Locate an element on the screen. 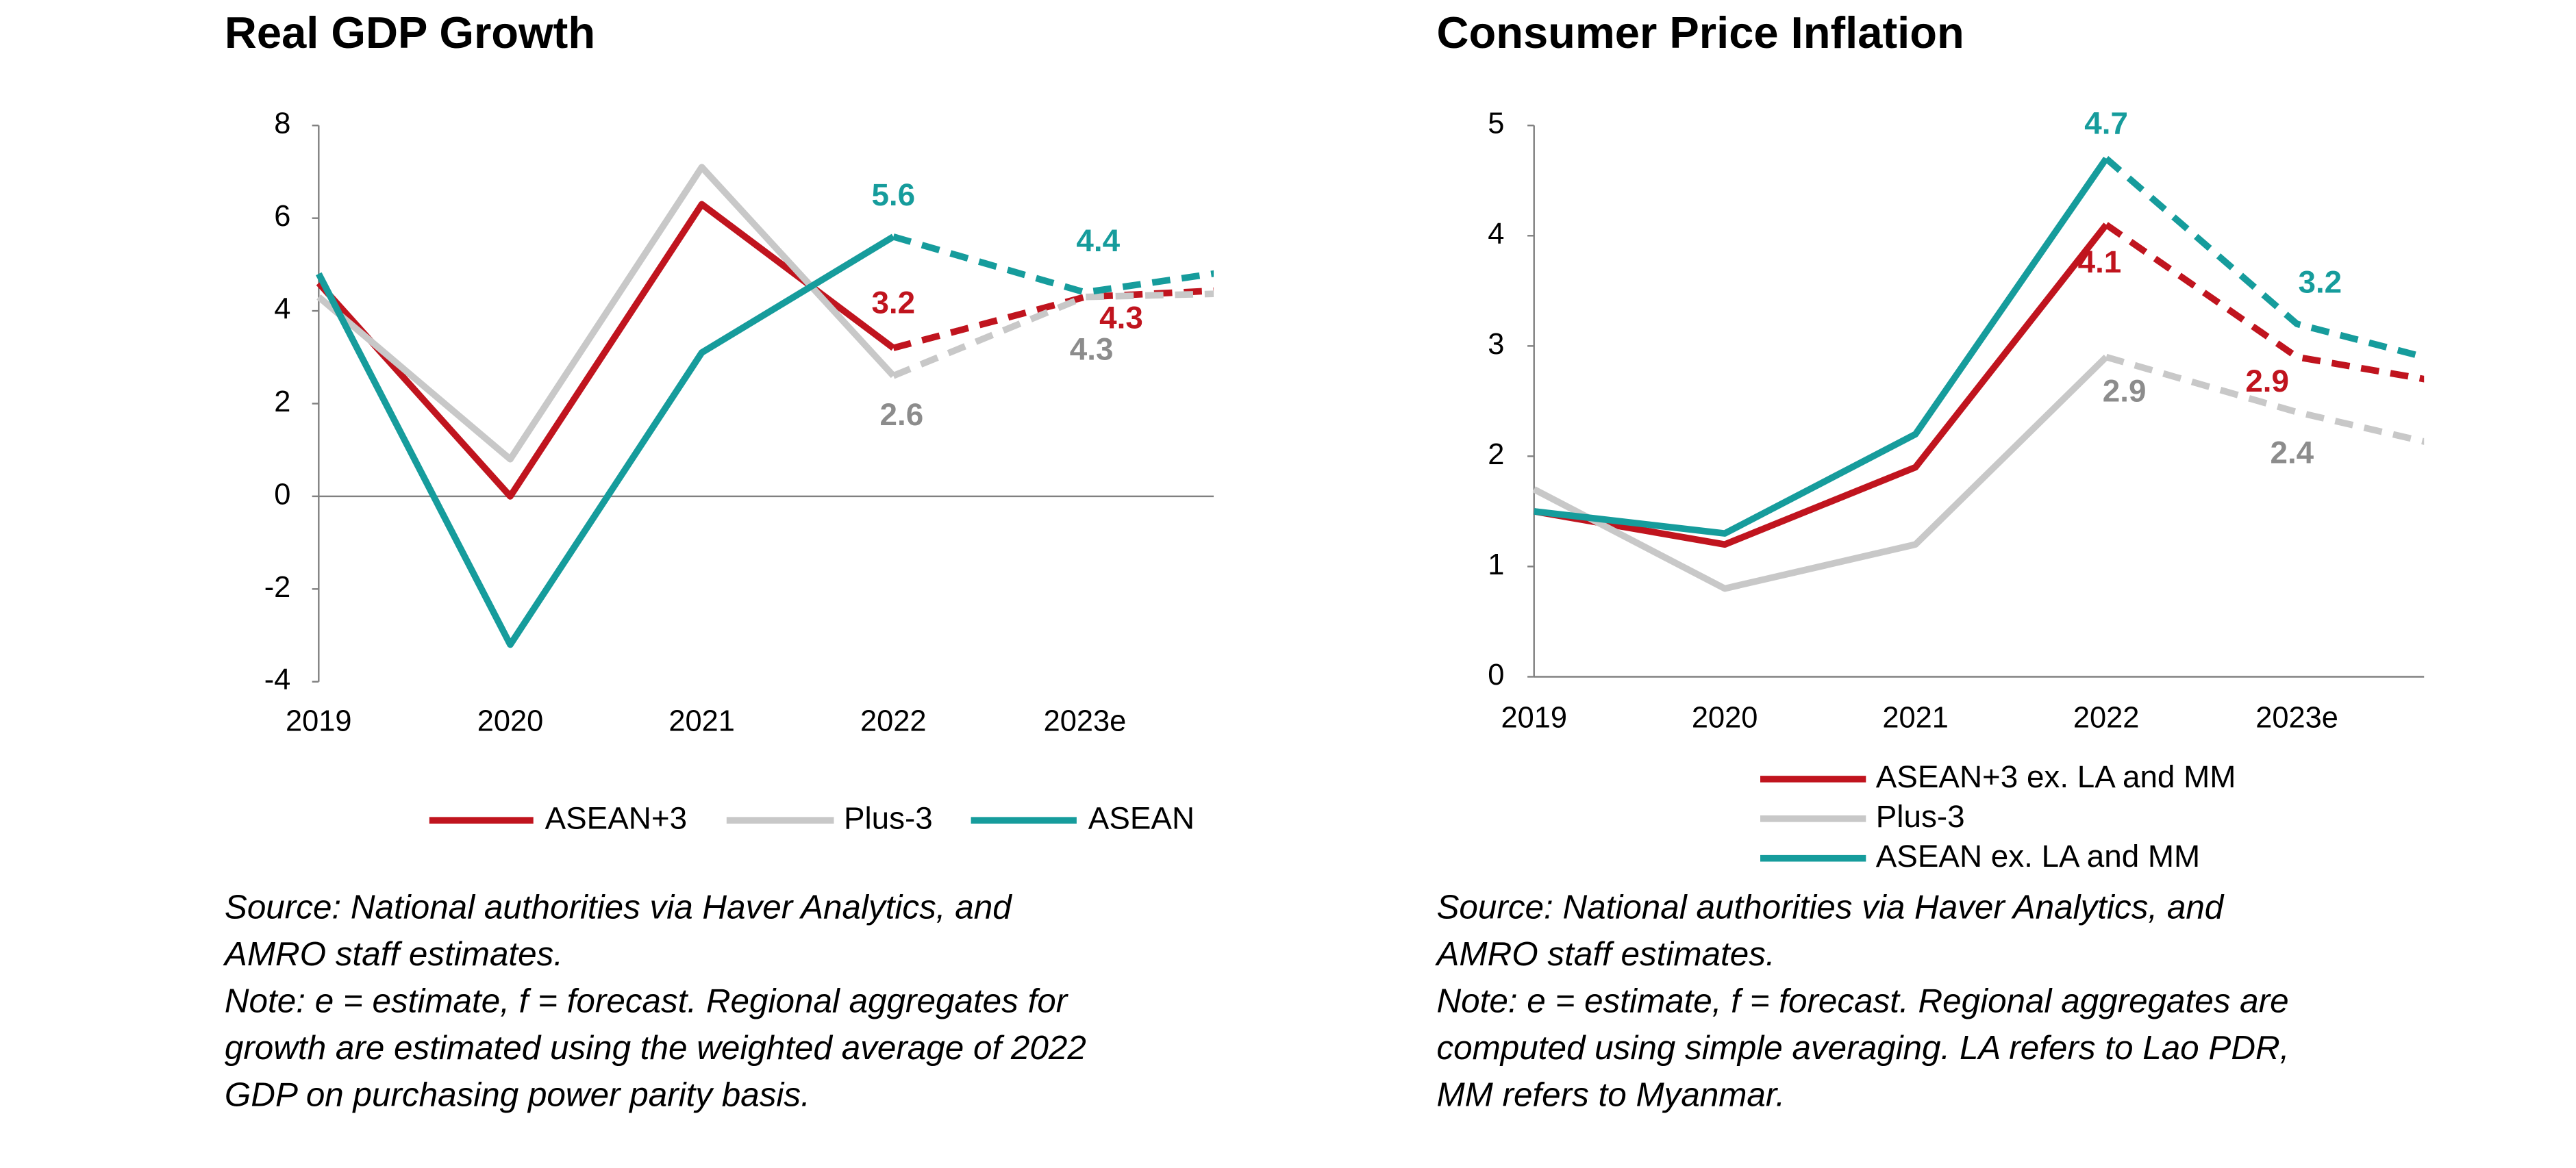 The height and width of the screenshot is (1168, 2576). data-label: 4.7 is located at coordinates (2106, 122).